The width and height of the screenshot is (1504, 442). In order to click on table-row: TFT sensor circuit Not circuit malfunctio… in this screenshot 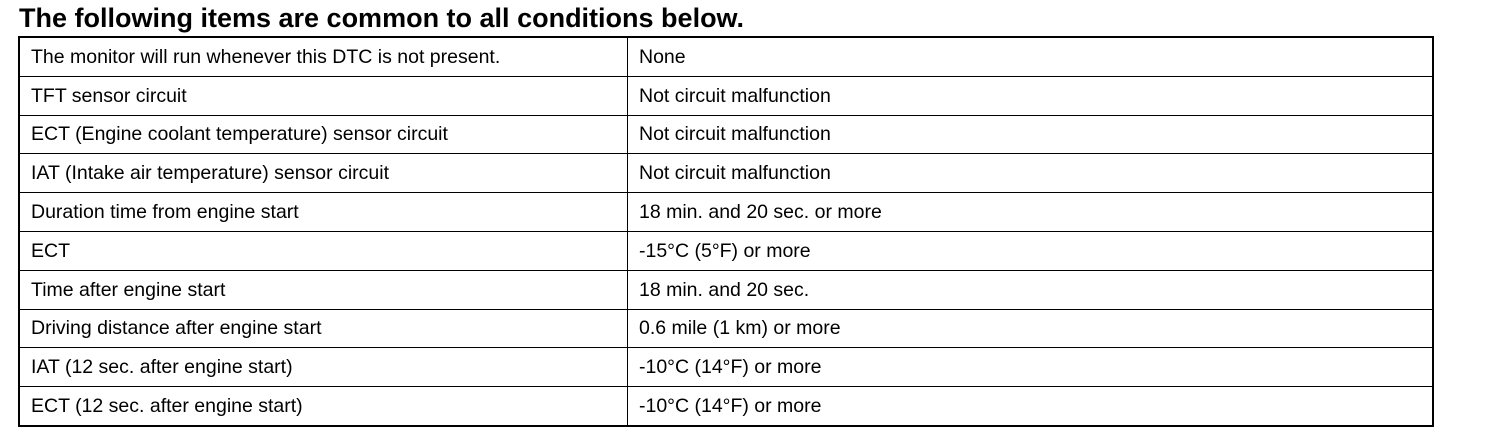, I will do `click(726, 95)`.